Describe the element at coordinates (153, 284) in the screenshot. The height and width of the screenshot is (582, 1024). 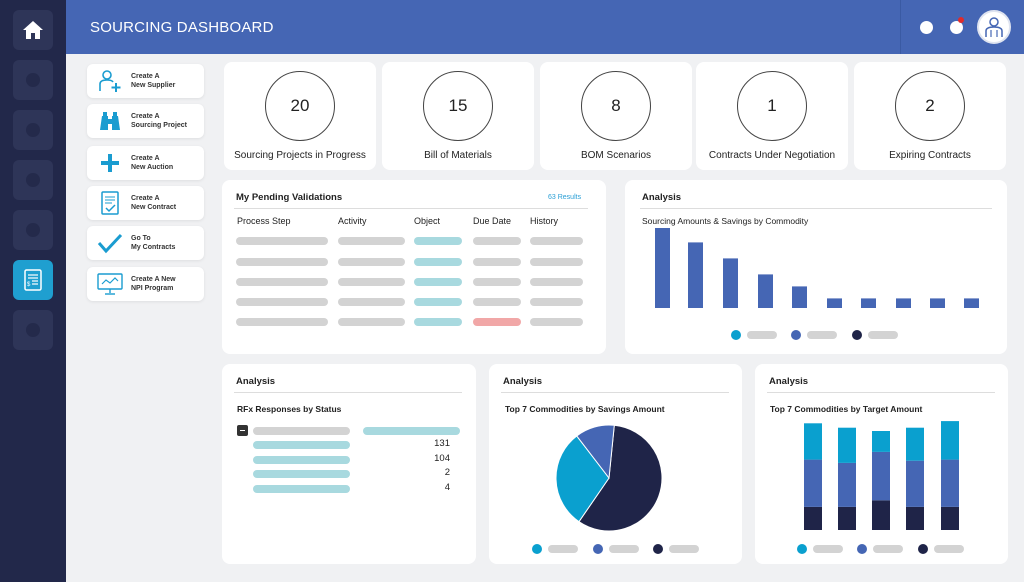
I see `quick-action-label: Create A New NPI Program` at that location.